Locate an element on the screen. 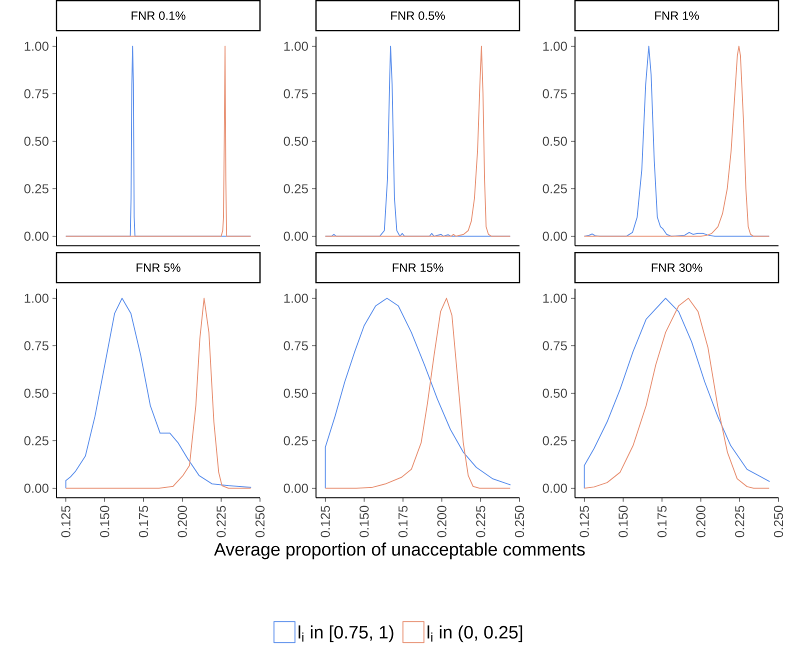 Image resolution: width=801 pixels, height=648 pixels. chart-title: FNR 0.5% is located at coordinates (418, 16).